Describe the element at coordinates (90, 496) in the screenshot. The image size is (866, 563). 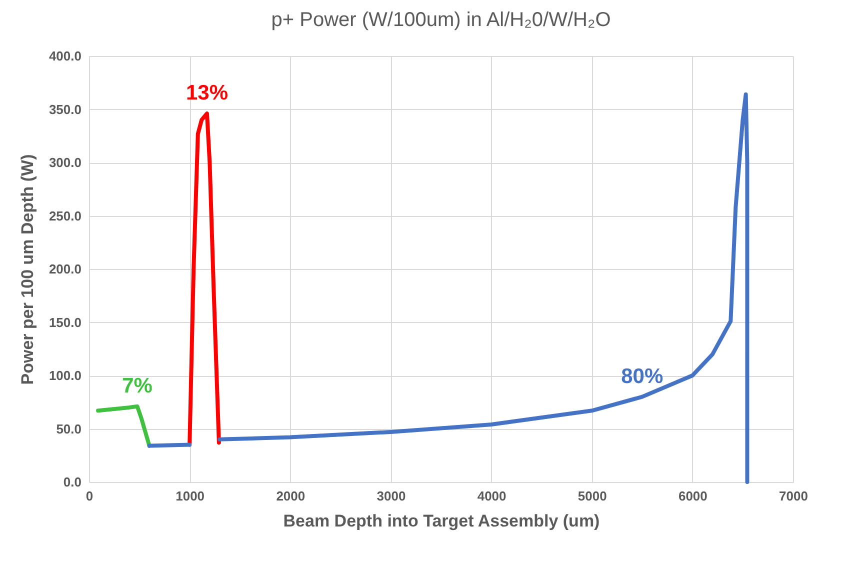
I see `x-tick-label: 0` at that location.